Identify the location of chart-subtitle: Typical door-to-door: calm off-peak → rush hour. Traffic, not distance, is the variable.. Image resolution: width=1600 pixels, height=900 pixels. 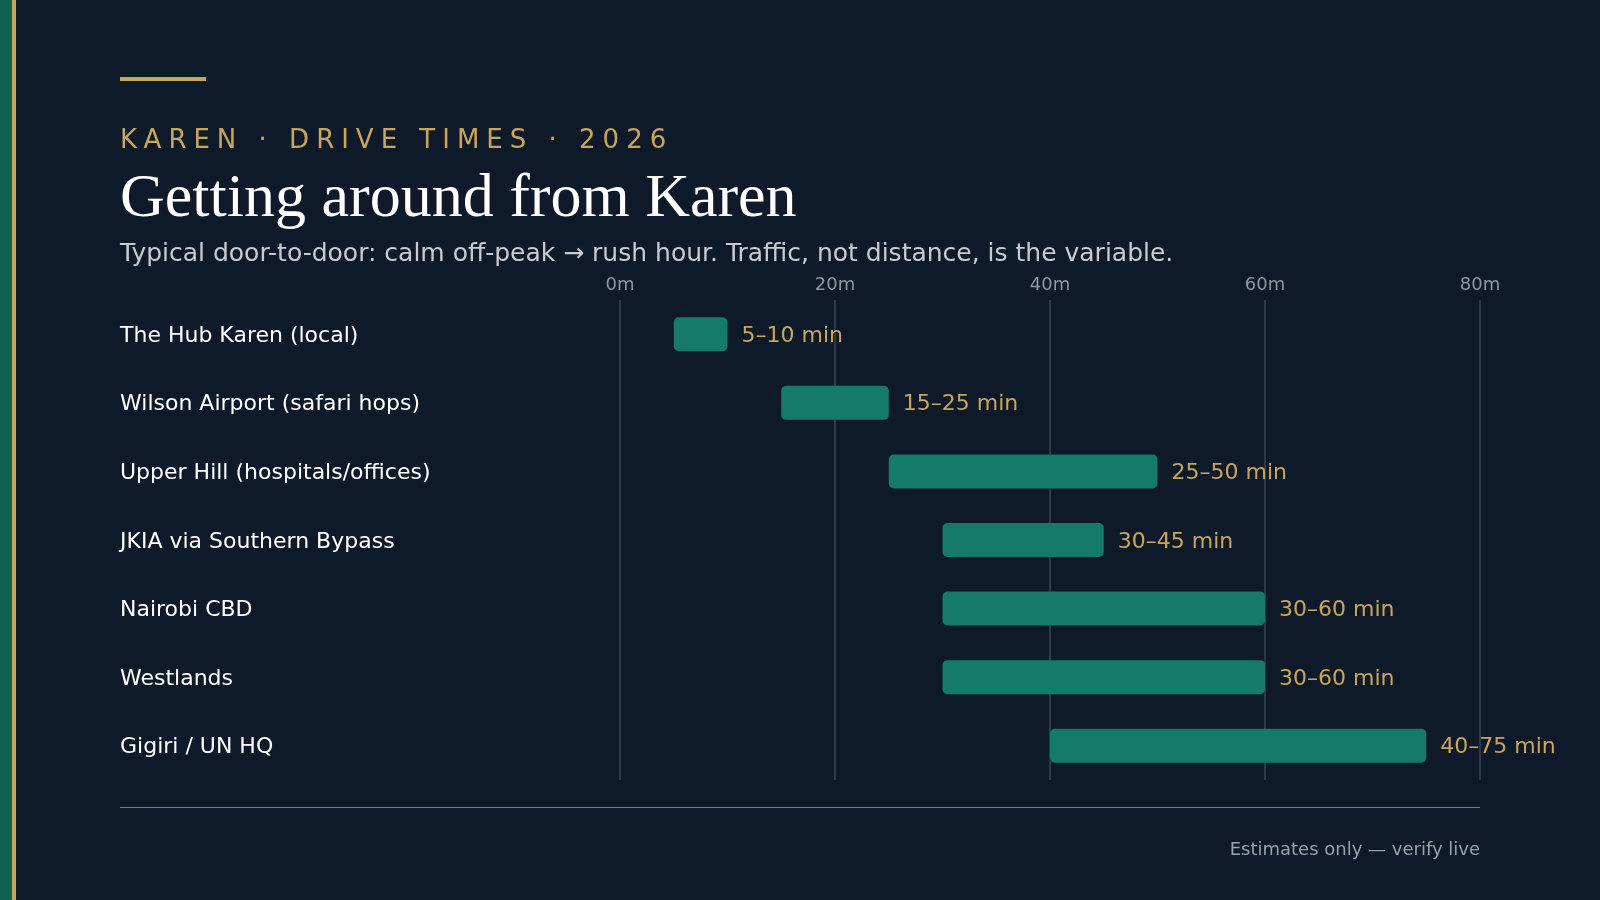
(647, 252).